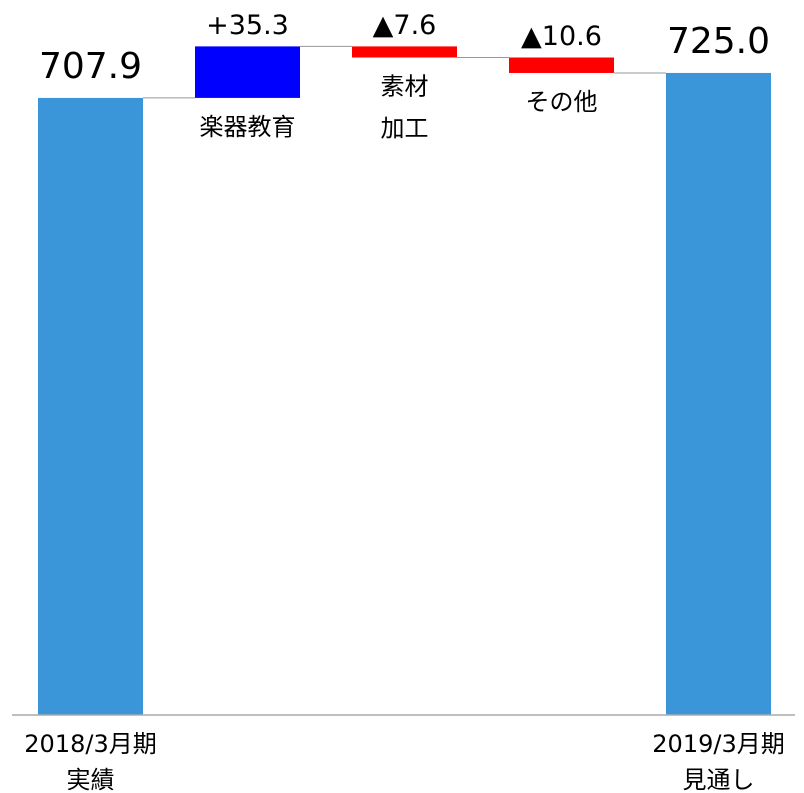  I want to click on value-label: 725.0, so click(718, 41).